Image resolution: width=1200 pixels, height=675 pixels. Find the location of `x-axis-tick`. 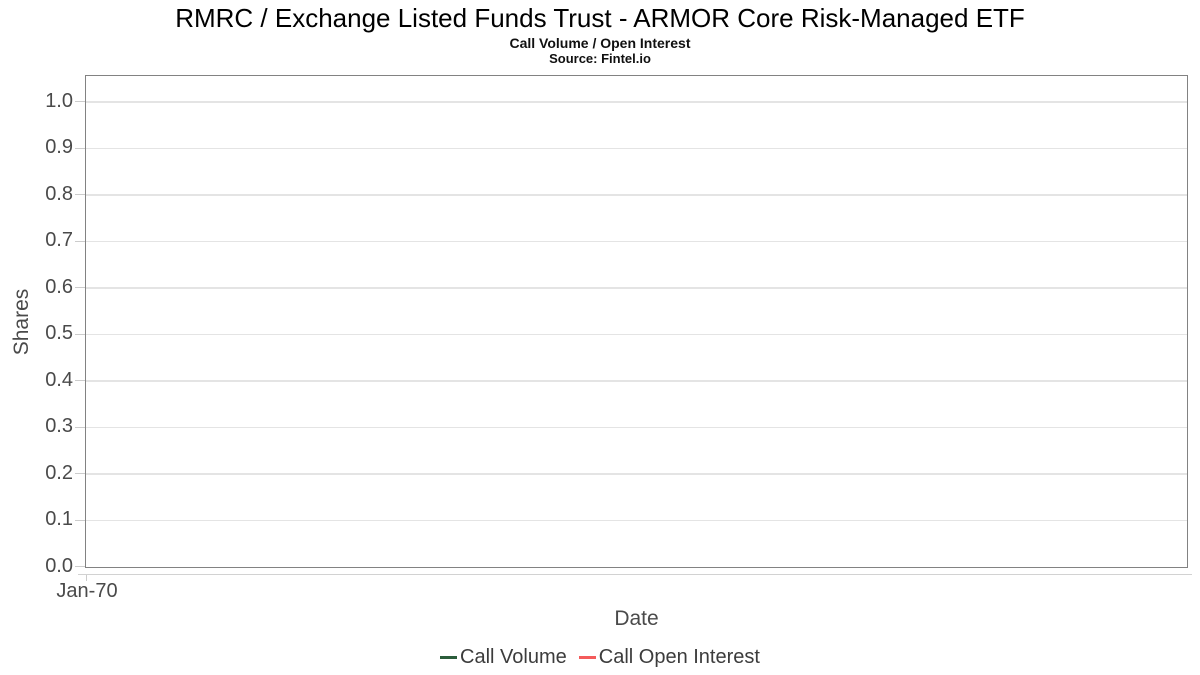

x-axis-tick is located at coordinates (86, 578).